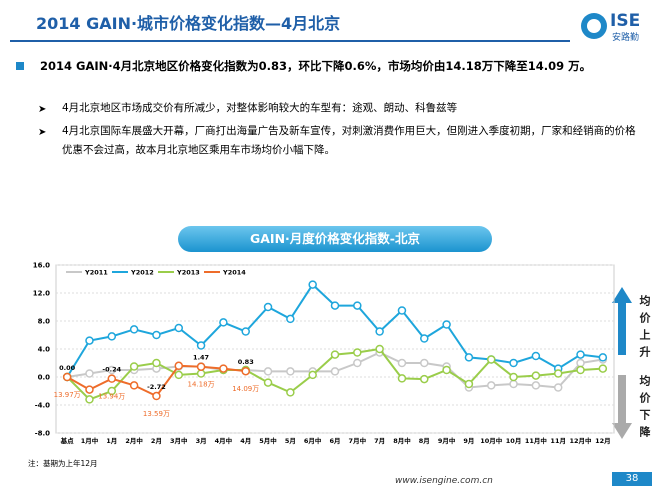 This screenshot has height=494, width=669. What do you see at coordinates (644, 409) in the screenshot?
I see `side-label: 均价下降` at bounding box center [644, 409].